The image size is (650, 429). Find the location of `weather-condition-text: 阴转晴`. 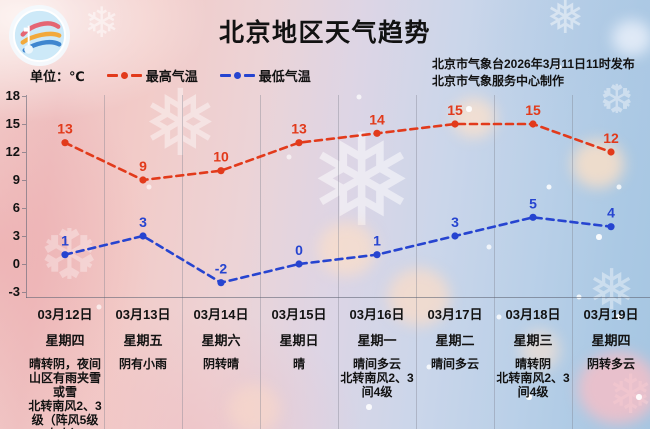

weather-condition-text: 阴转晴 is located at coordinates (220, 364).